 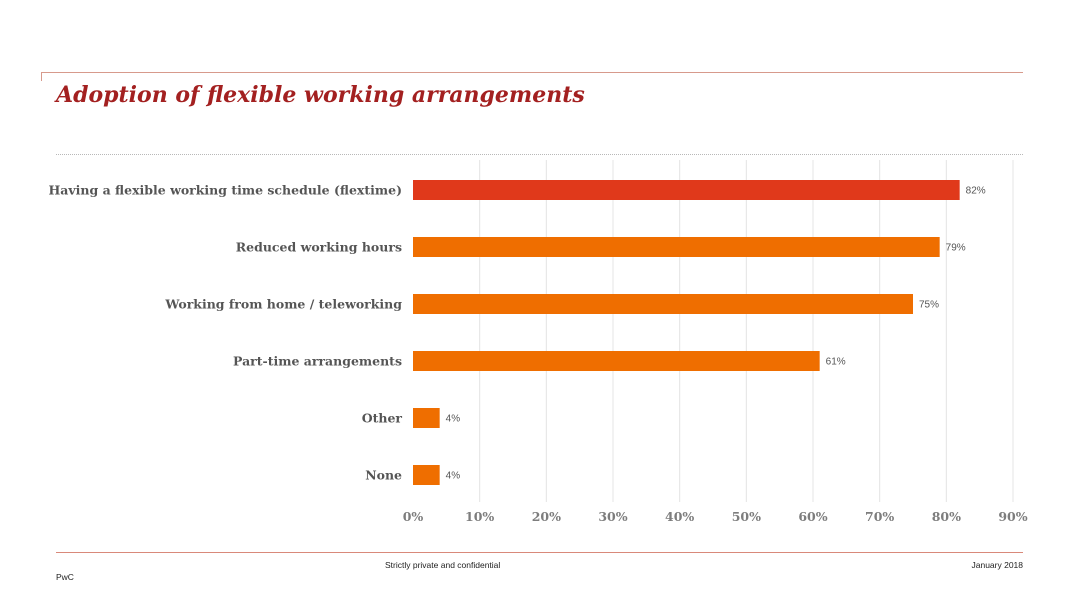 I want to click on footer-date: January 2018, so click(x=997, y=565).